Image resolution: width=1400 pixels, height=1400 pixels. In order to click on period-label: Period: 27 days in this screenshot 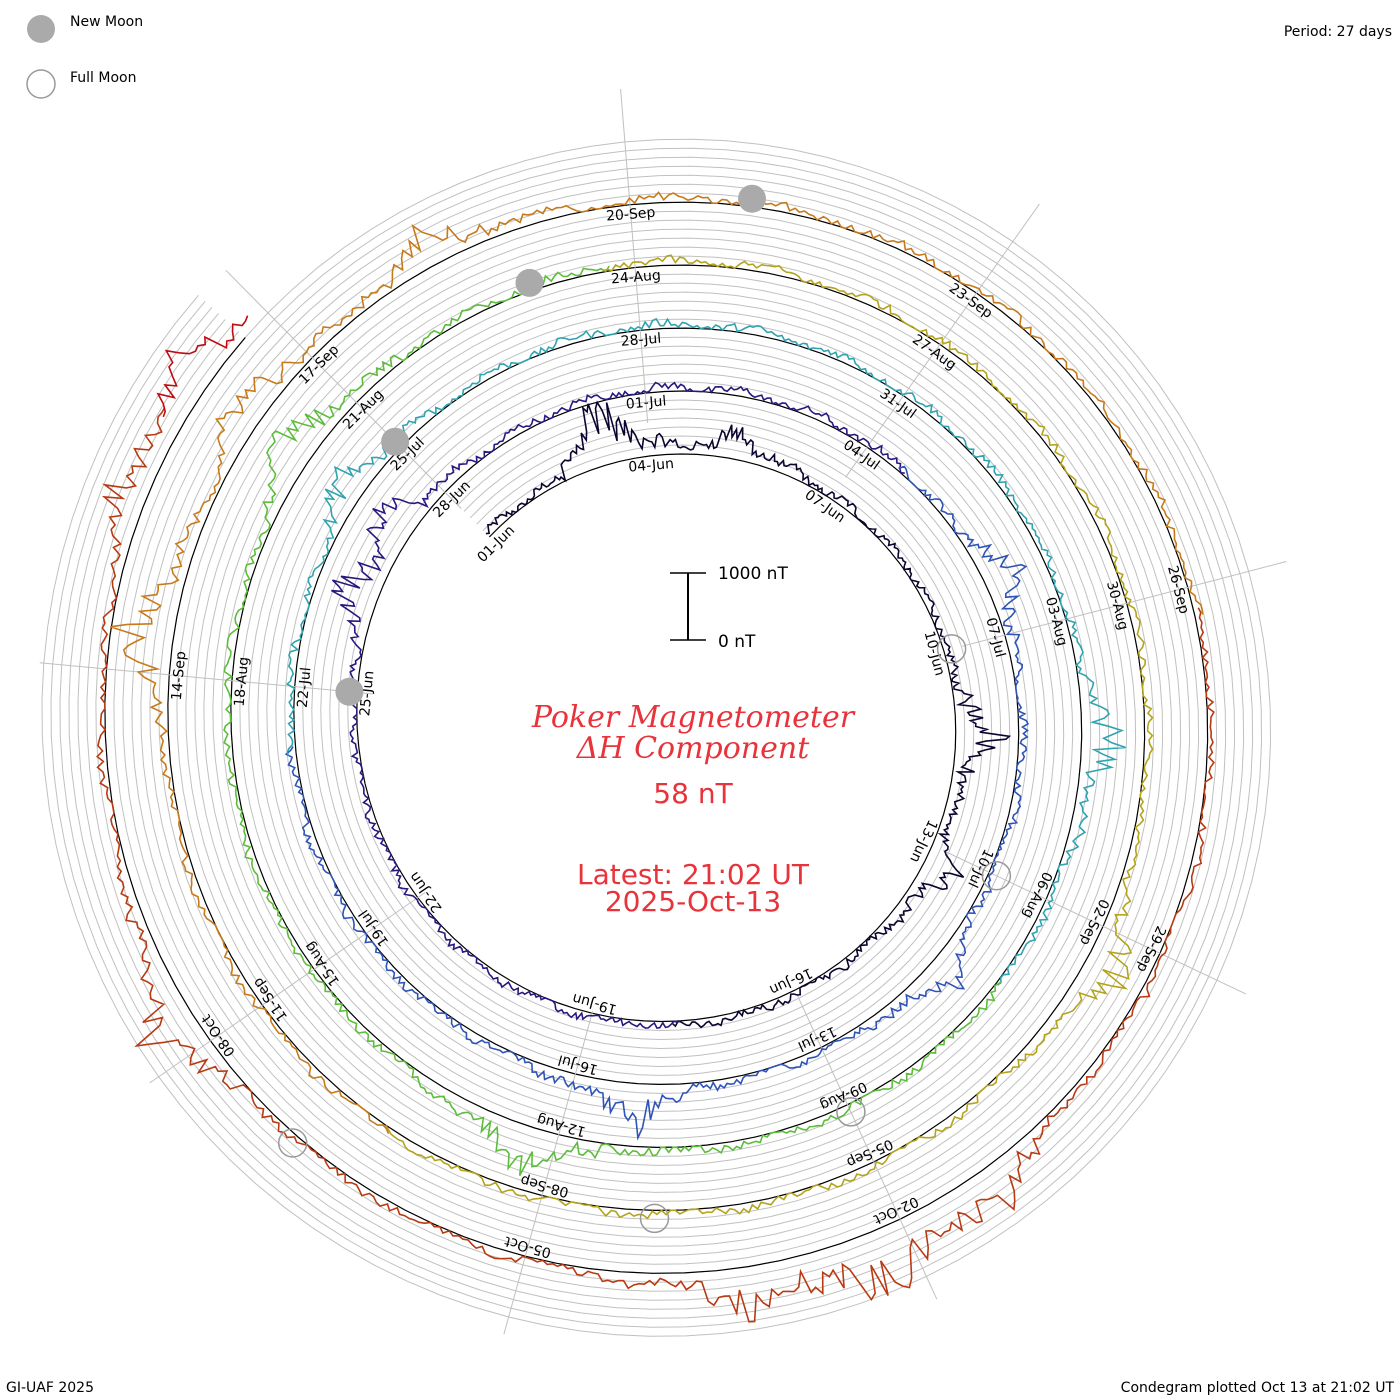, I will do `click(1337, 32)`.